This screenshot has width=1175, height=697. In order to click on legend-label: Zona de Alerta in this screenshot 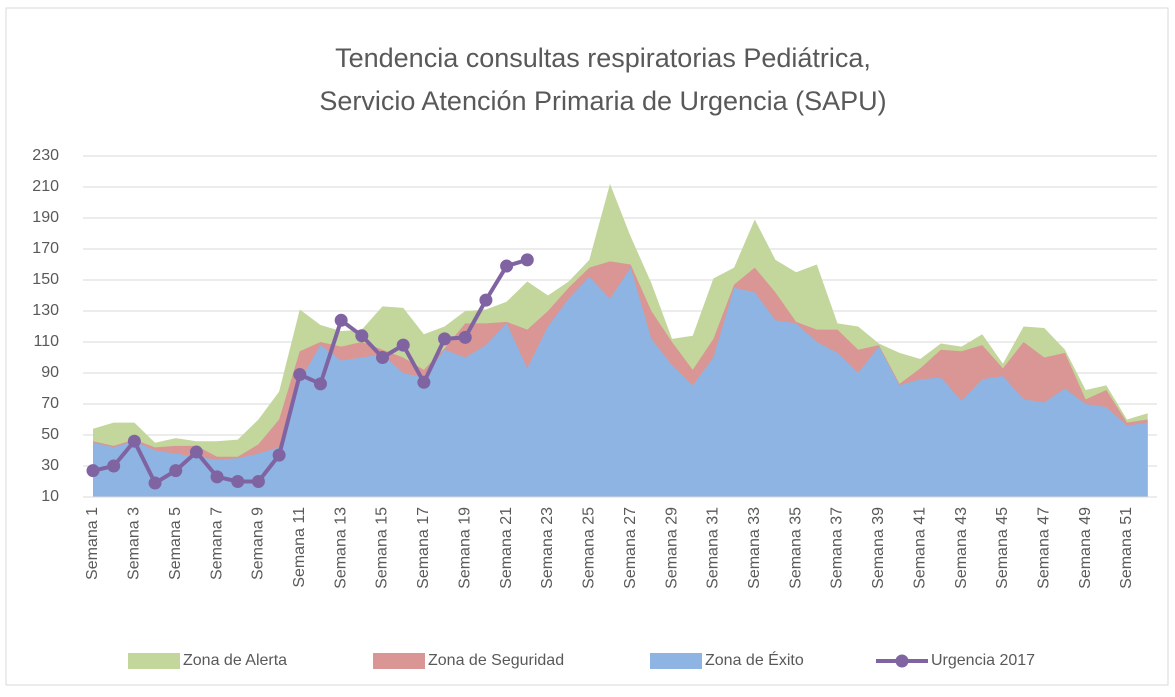, I will do `click(235, 660)`.